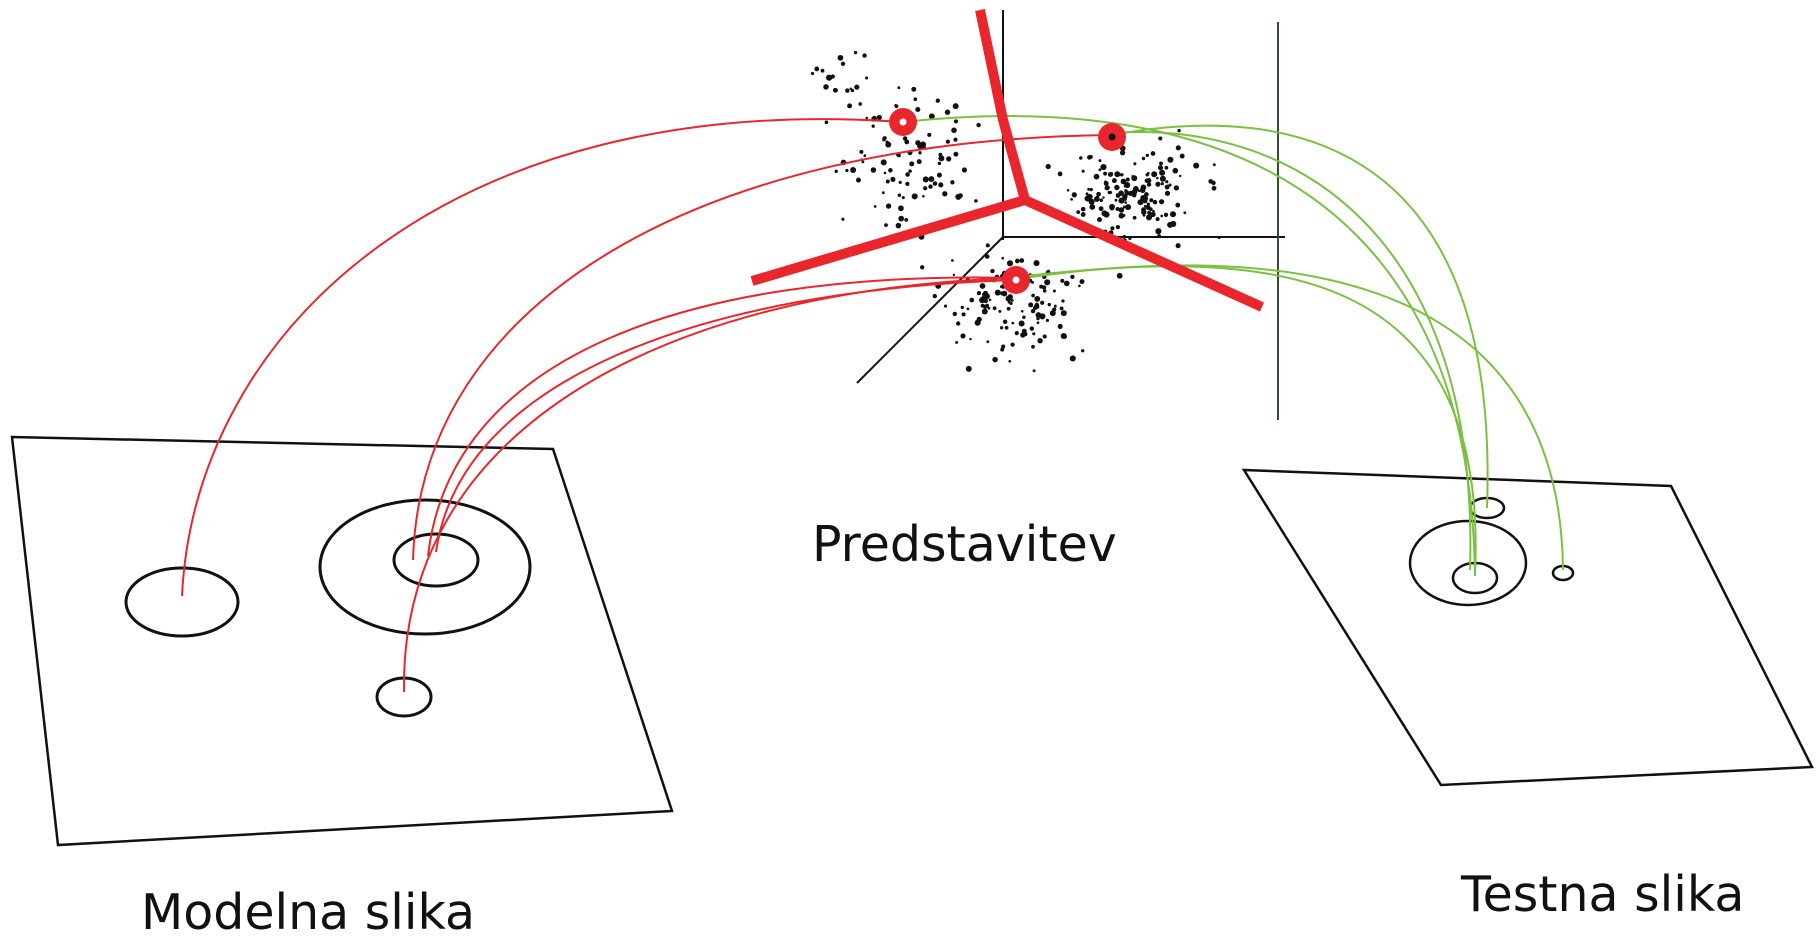 The height and width of the screenshot is (947, 1816). I want to click on descriptor-marker, so click(903, 122).